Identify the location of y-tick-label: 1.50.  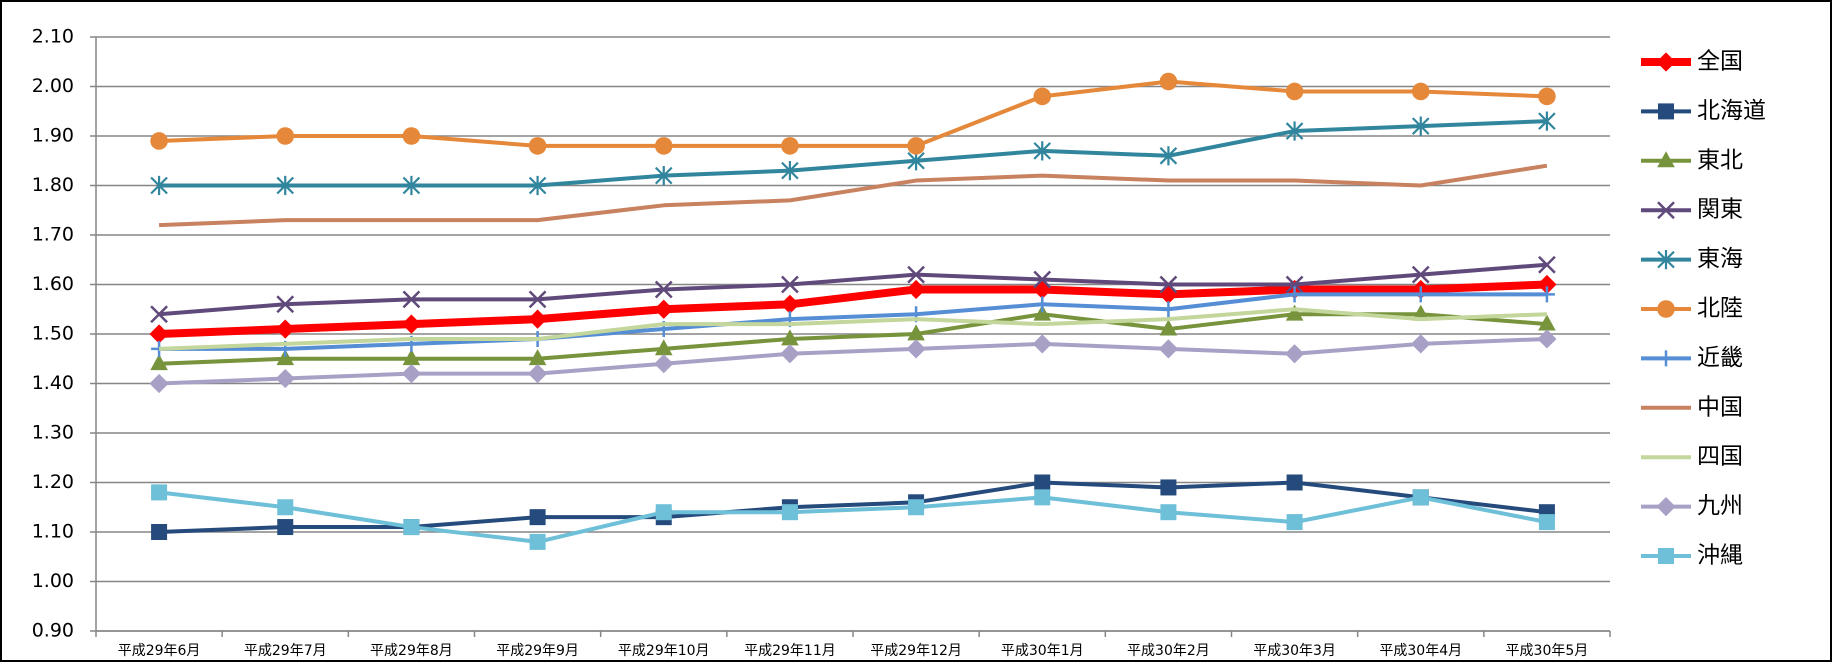
(53, 334).